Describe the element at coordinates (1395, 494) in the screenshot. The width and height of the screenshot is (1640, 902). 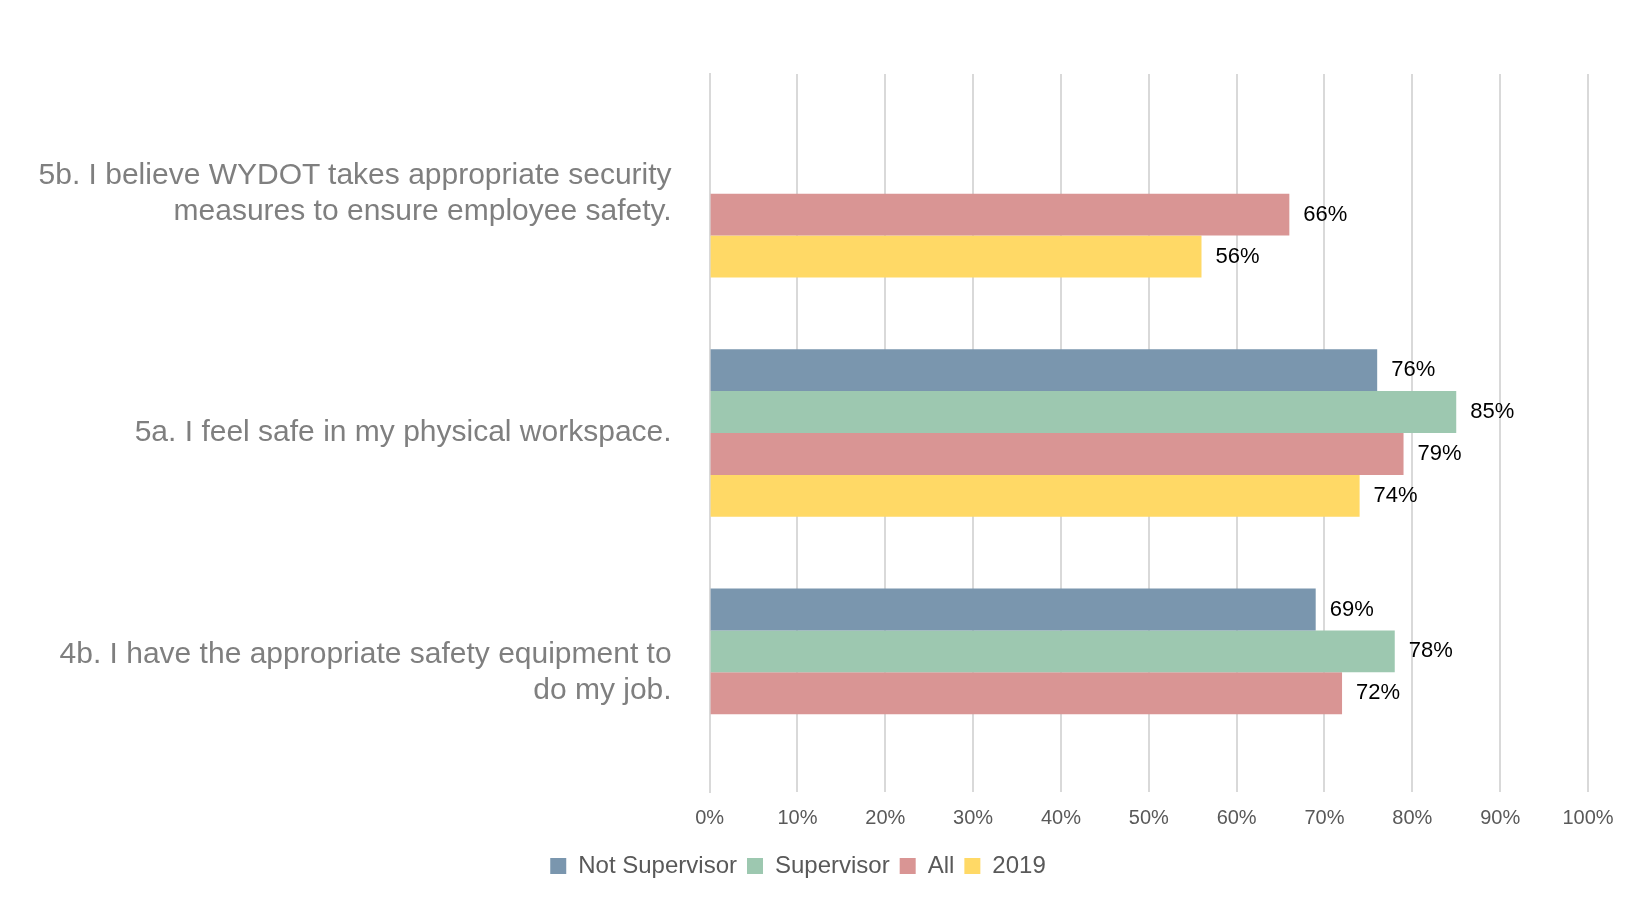
I see `data-label: 74%` at that location.